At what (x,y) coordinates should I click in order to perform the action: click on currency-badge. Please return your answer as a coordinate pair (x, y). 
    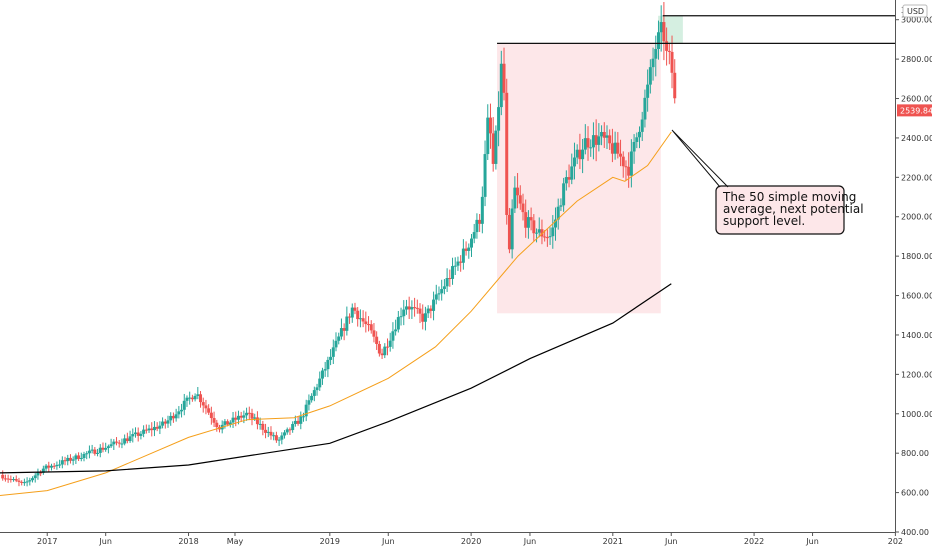
    Looking at the image, I should click on (915, 11).